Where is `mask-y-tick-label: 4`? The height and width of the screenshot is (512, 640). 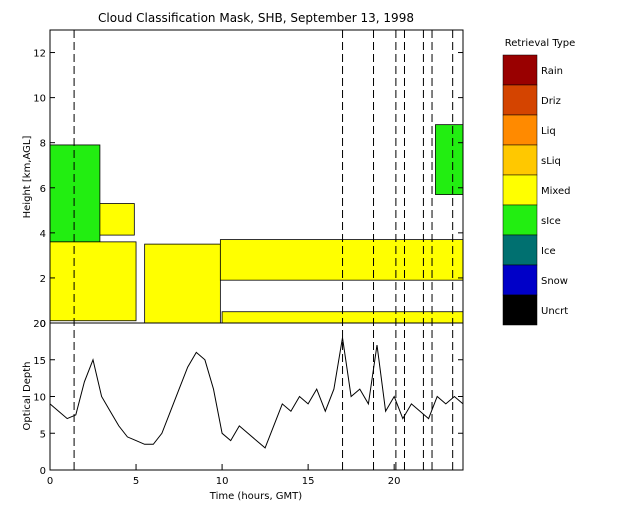 mask-y-tick-label: 4 is located at coordinates (43, 234).